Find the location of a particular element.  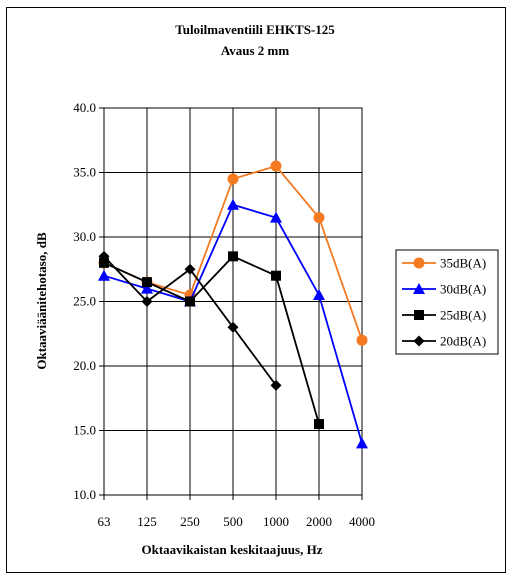

y-tick-label: 25.0 is located at coordinates (84, 301).